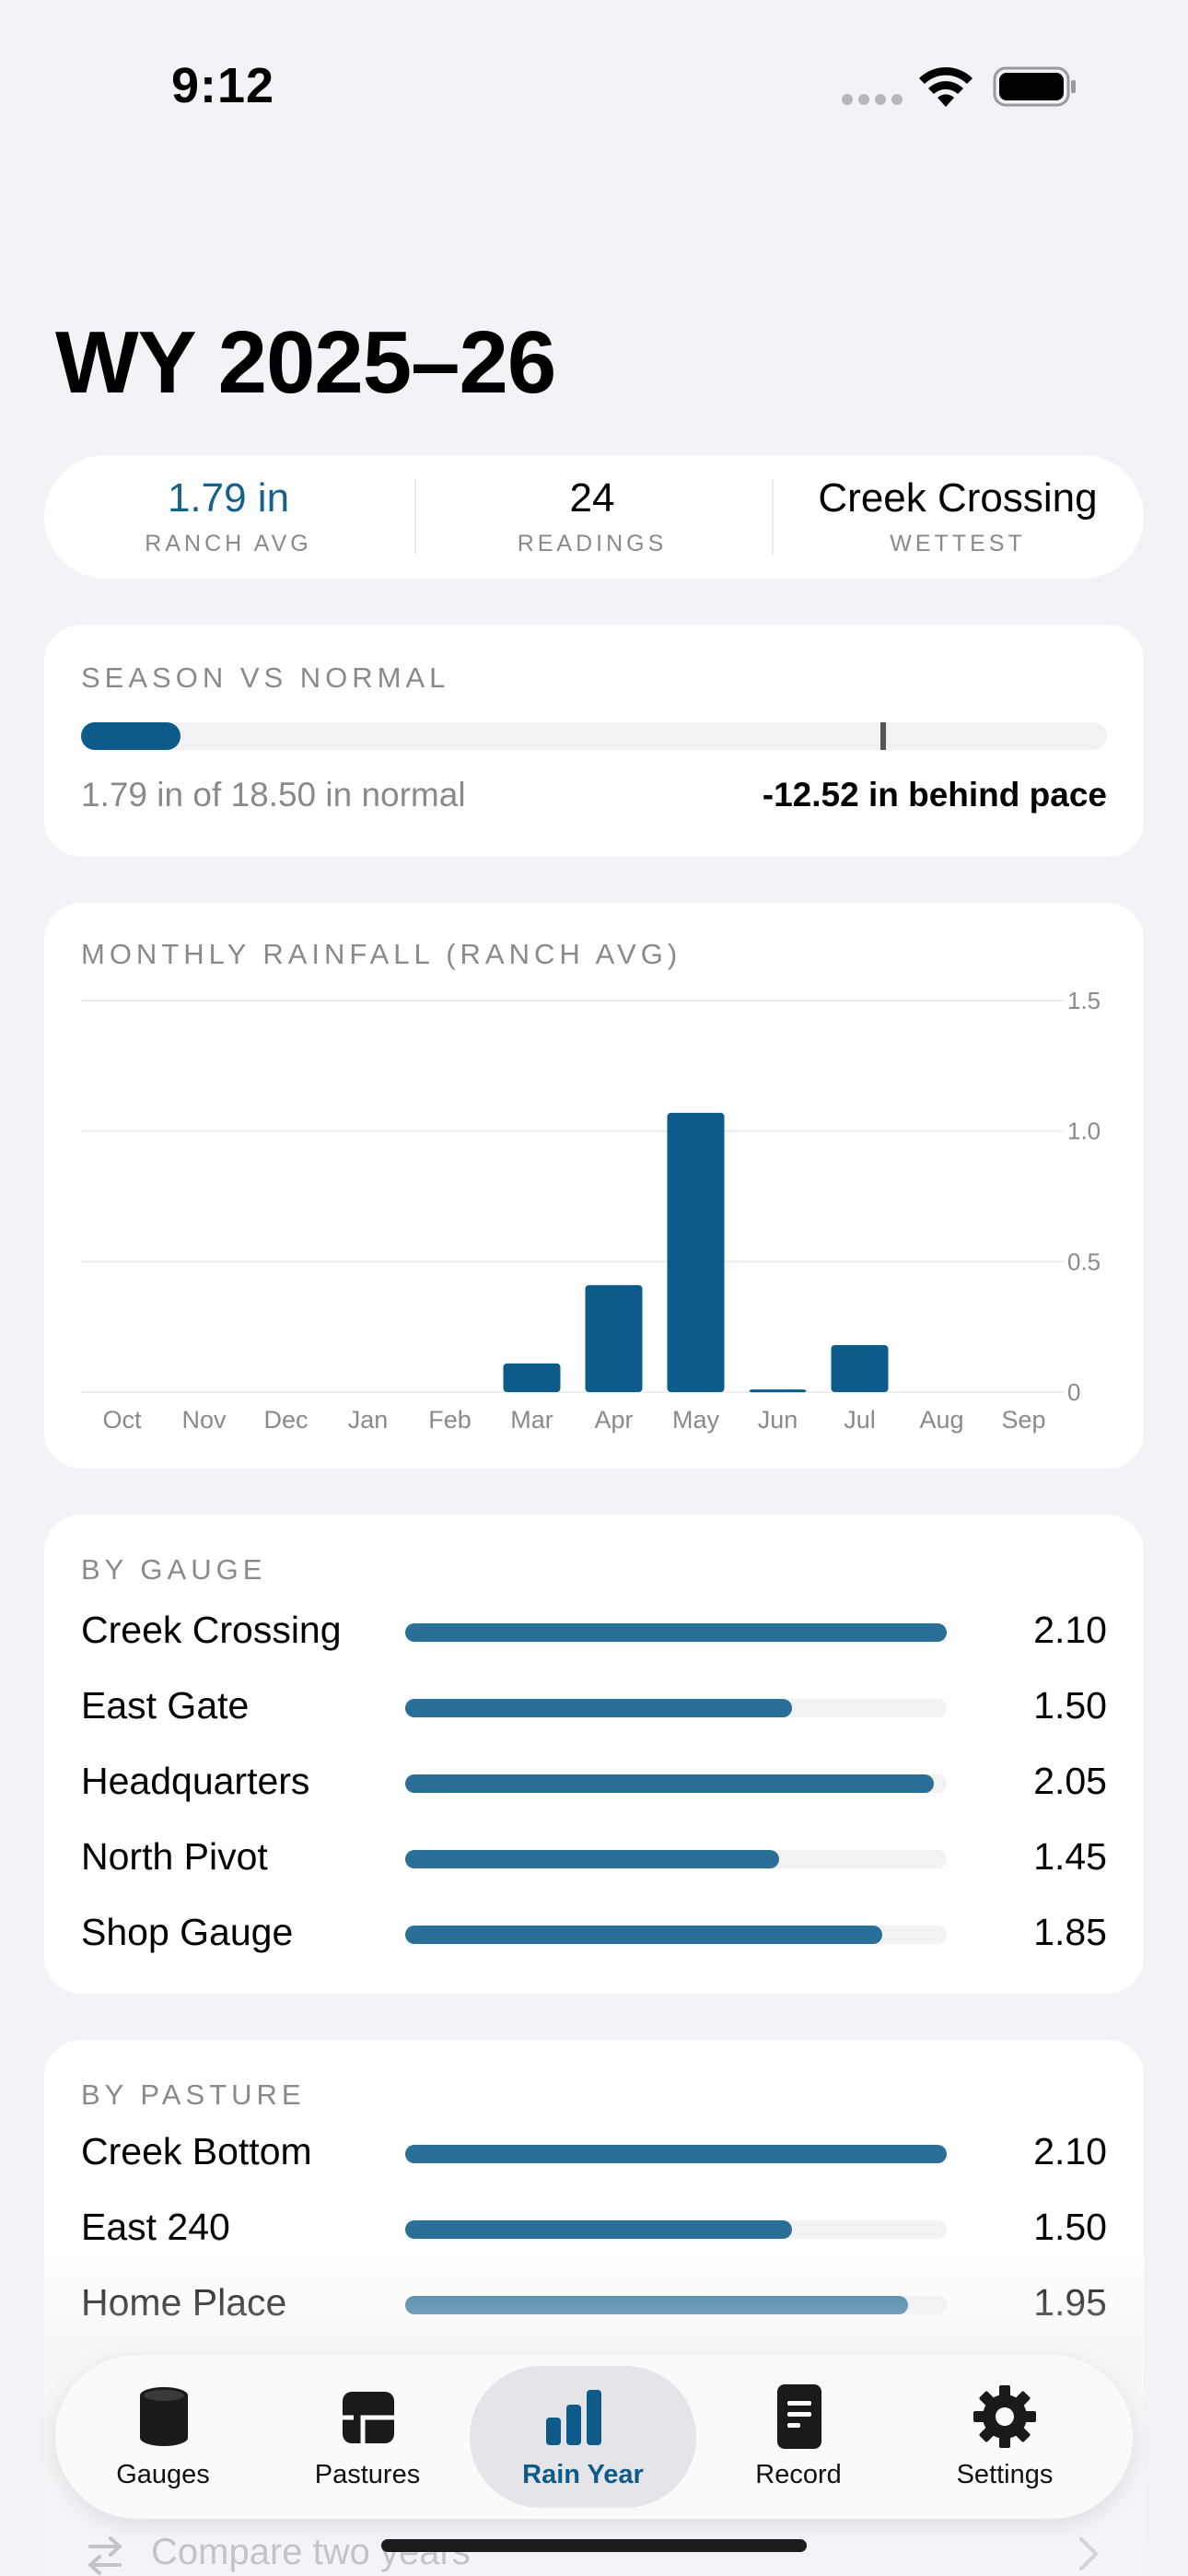 Image resolution: width=1188 pixels, height=2576 pixels. I want to click on x-tick-label: Feb, so click(450, 1420).